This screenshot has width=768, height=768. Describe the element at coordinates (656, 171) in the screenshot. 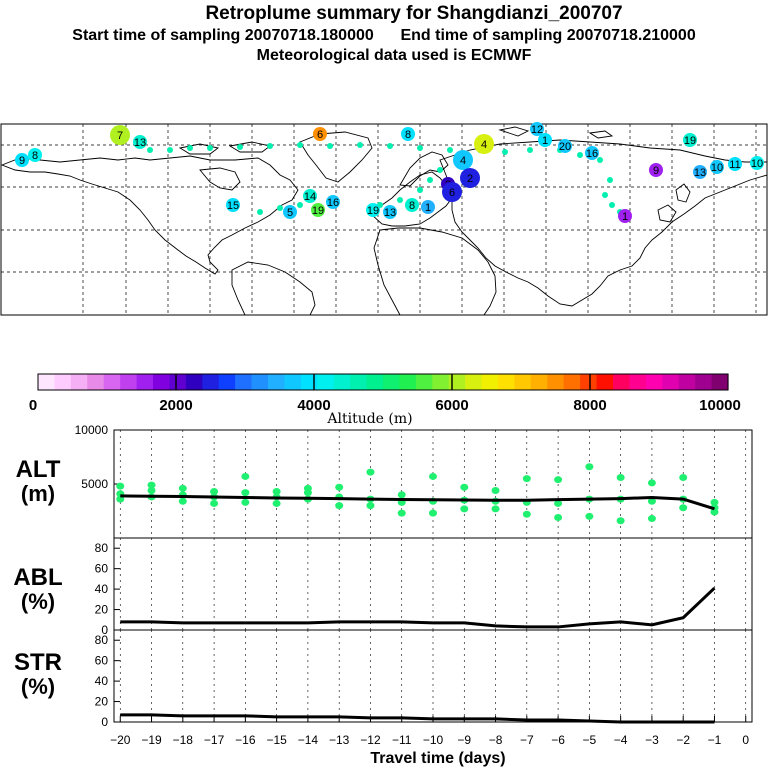

I see `map-marker-label: 9` at that location.